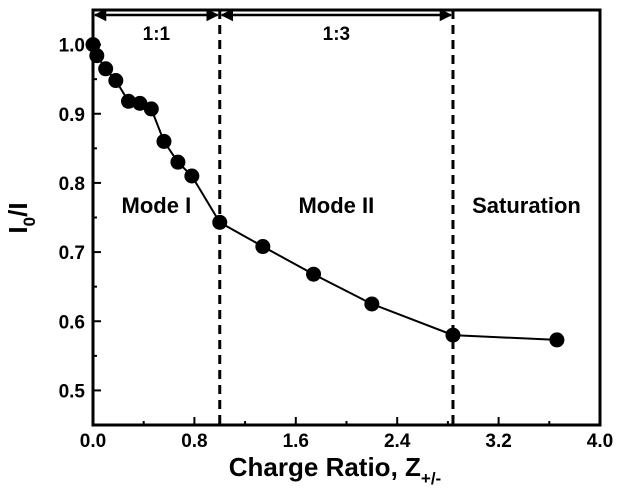 The height and width of the screenshot is (494, 621). I want to click on region-labels: Mode I Mode II Saturation, so click(351, 205).